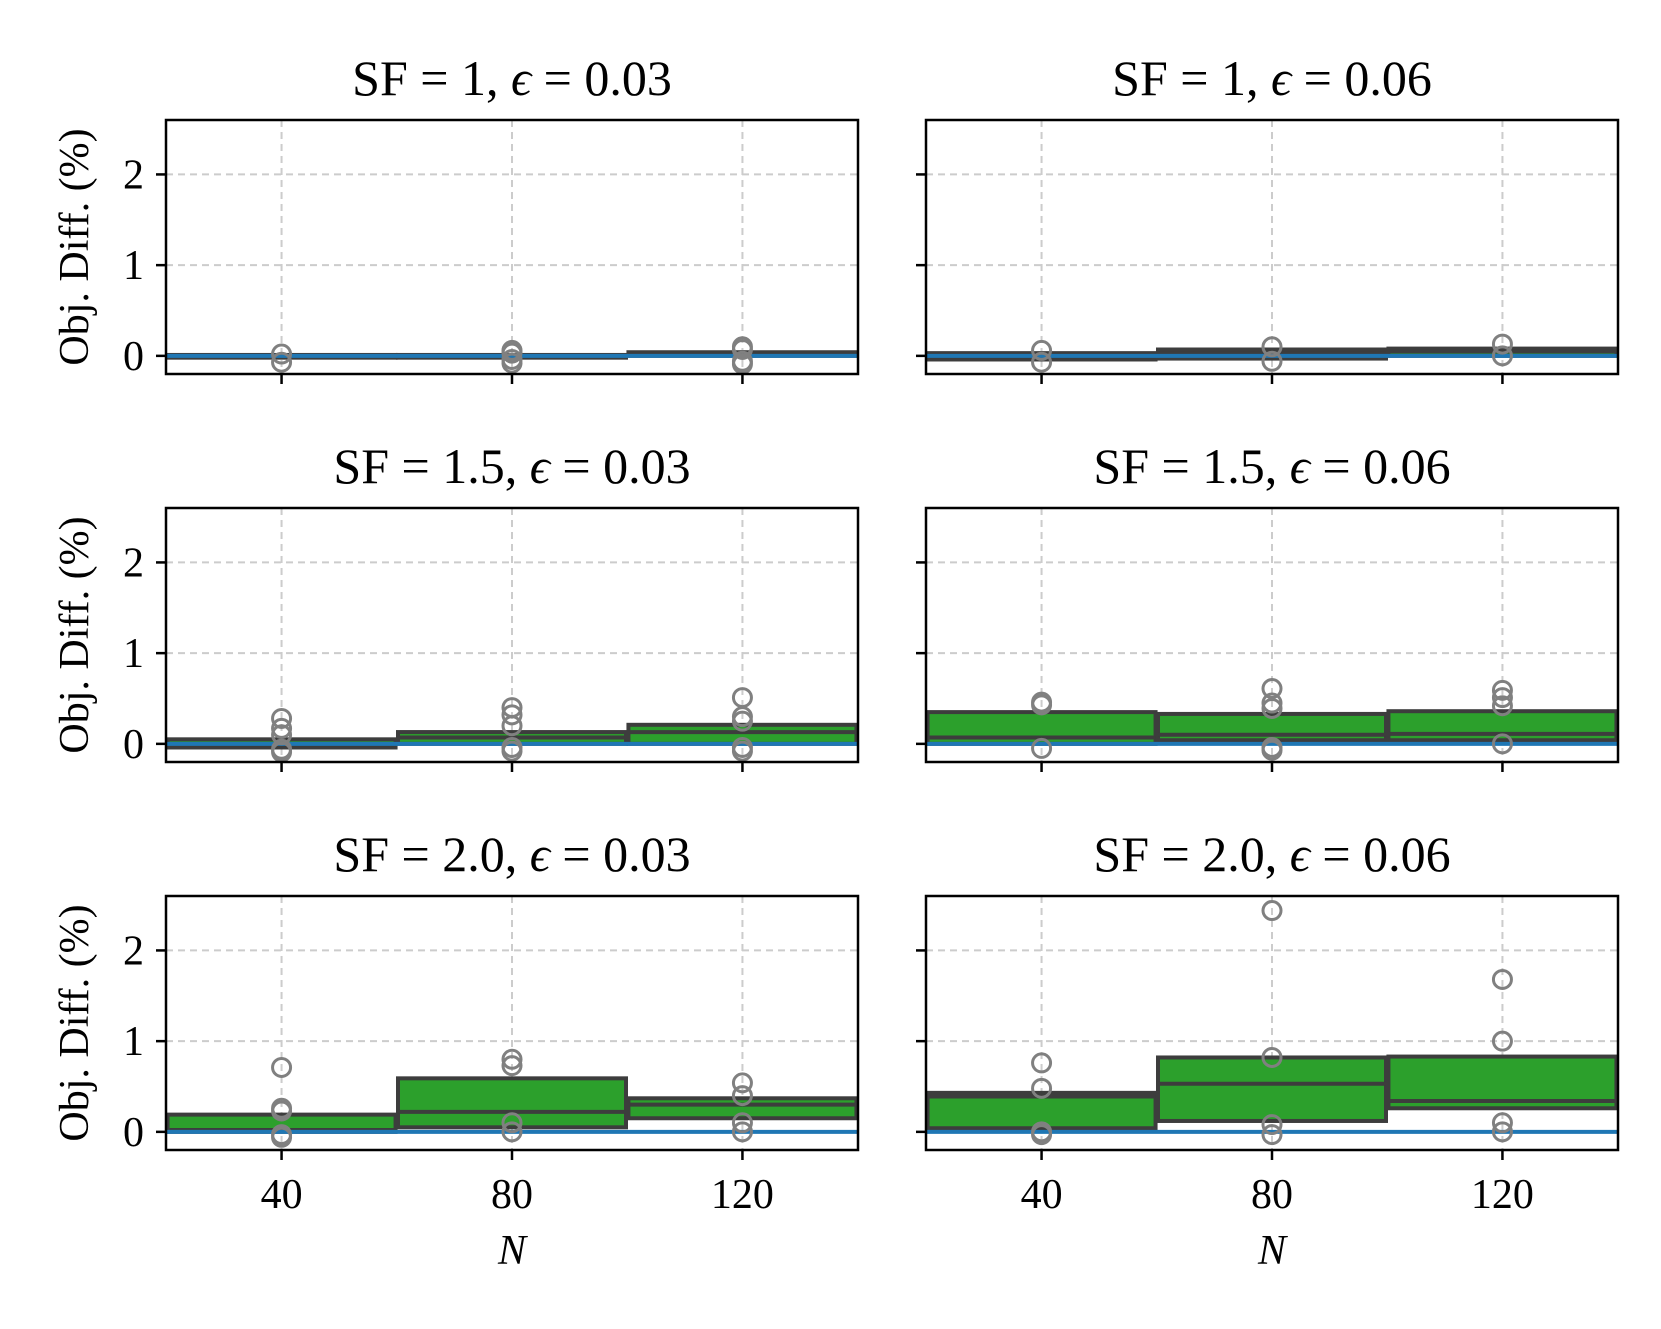 This screenshot has height=1329, width=1661. I want to click on panel-title: SF = 2.0, ϵ = 0.03, so click(511, 854).